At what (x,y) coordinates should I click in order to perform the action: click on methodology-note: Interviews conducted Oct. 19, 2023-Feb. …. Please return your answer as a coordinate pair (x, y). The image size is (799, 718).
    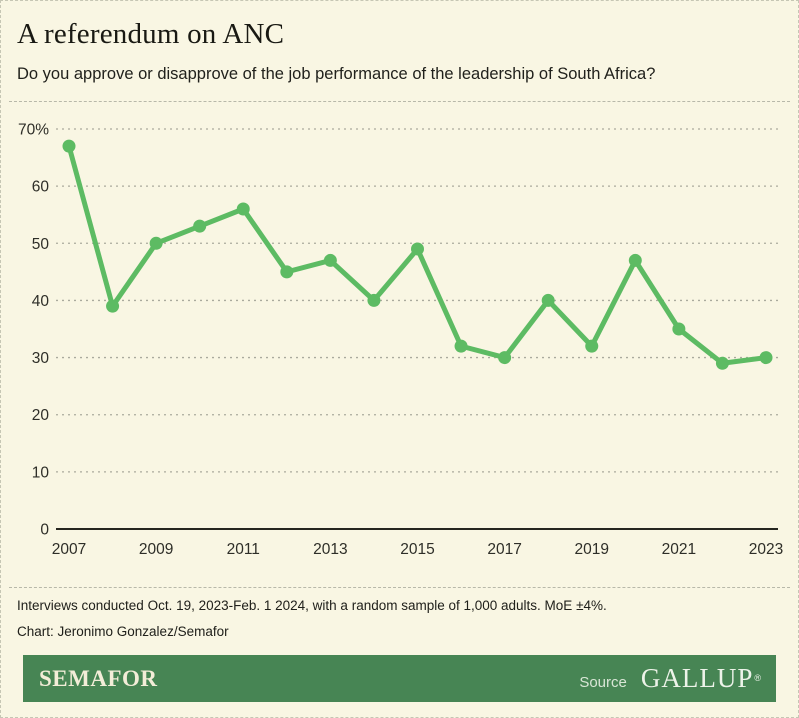
    Looking at the image, I should click on (312, 605).